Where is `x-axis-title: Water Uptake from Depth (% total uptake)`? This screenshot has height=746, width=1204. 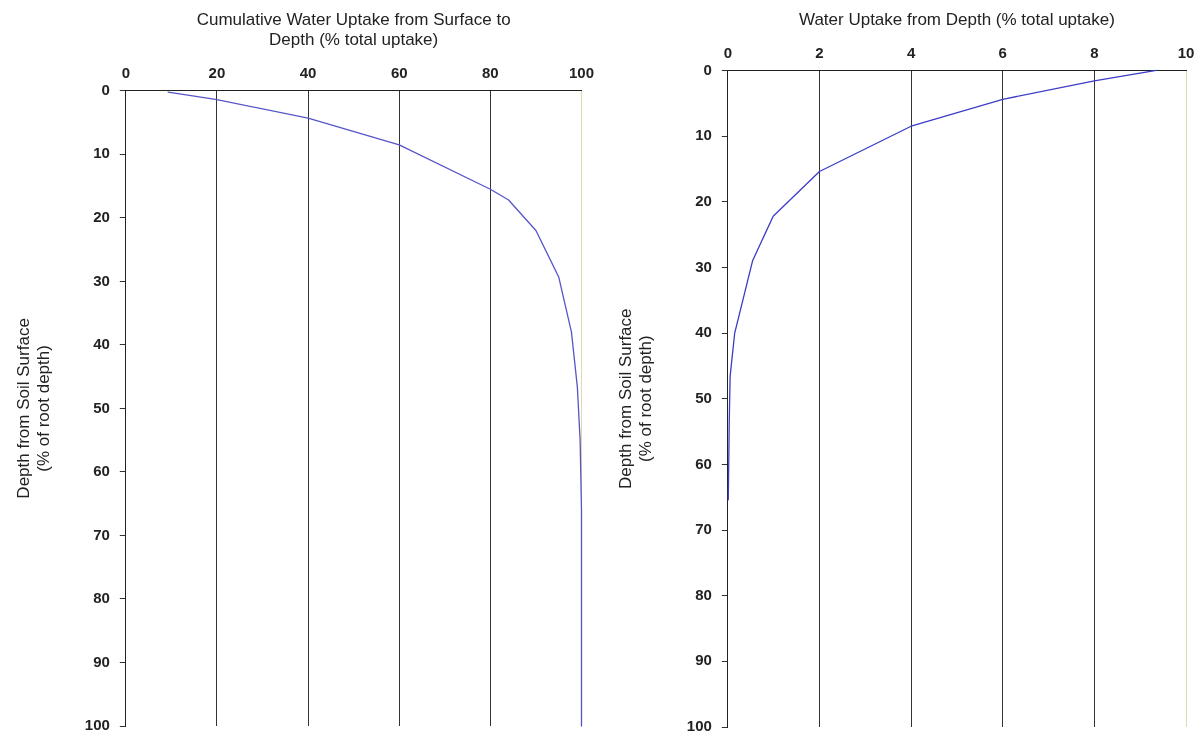
x-axis-title: Water Uptake from Depth (% total uptake) is located at coordinates (956, 19).